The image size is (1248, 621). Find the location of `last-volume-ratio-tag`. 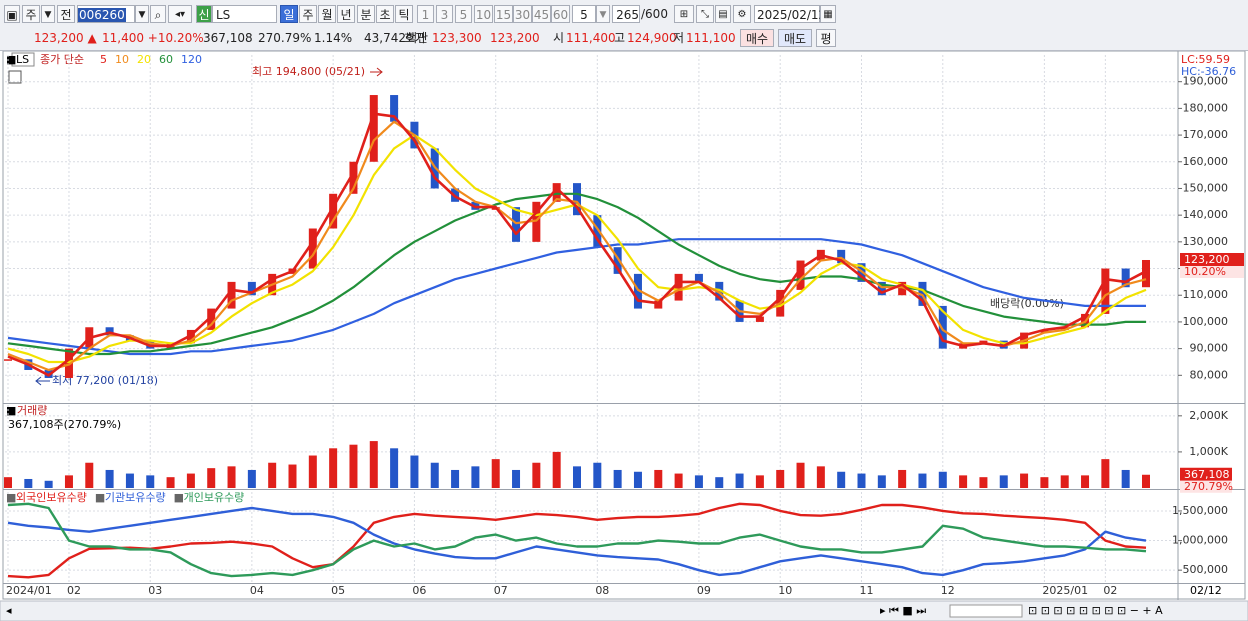

last-volume-ratio-tag is located at coordinates (1206, 486).